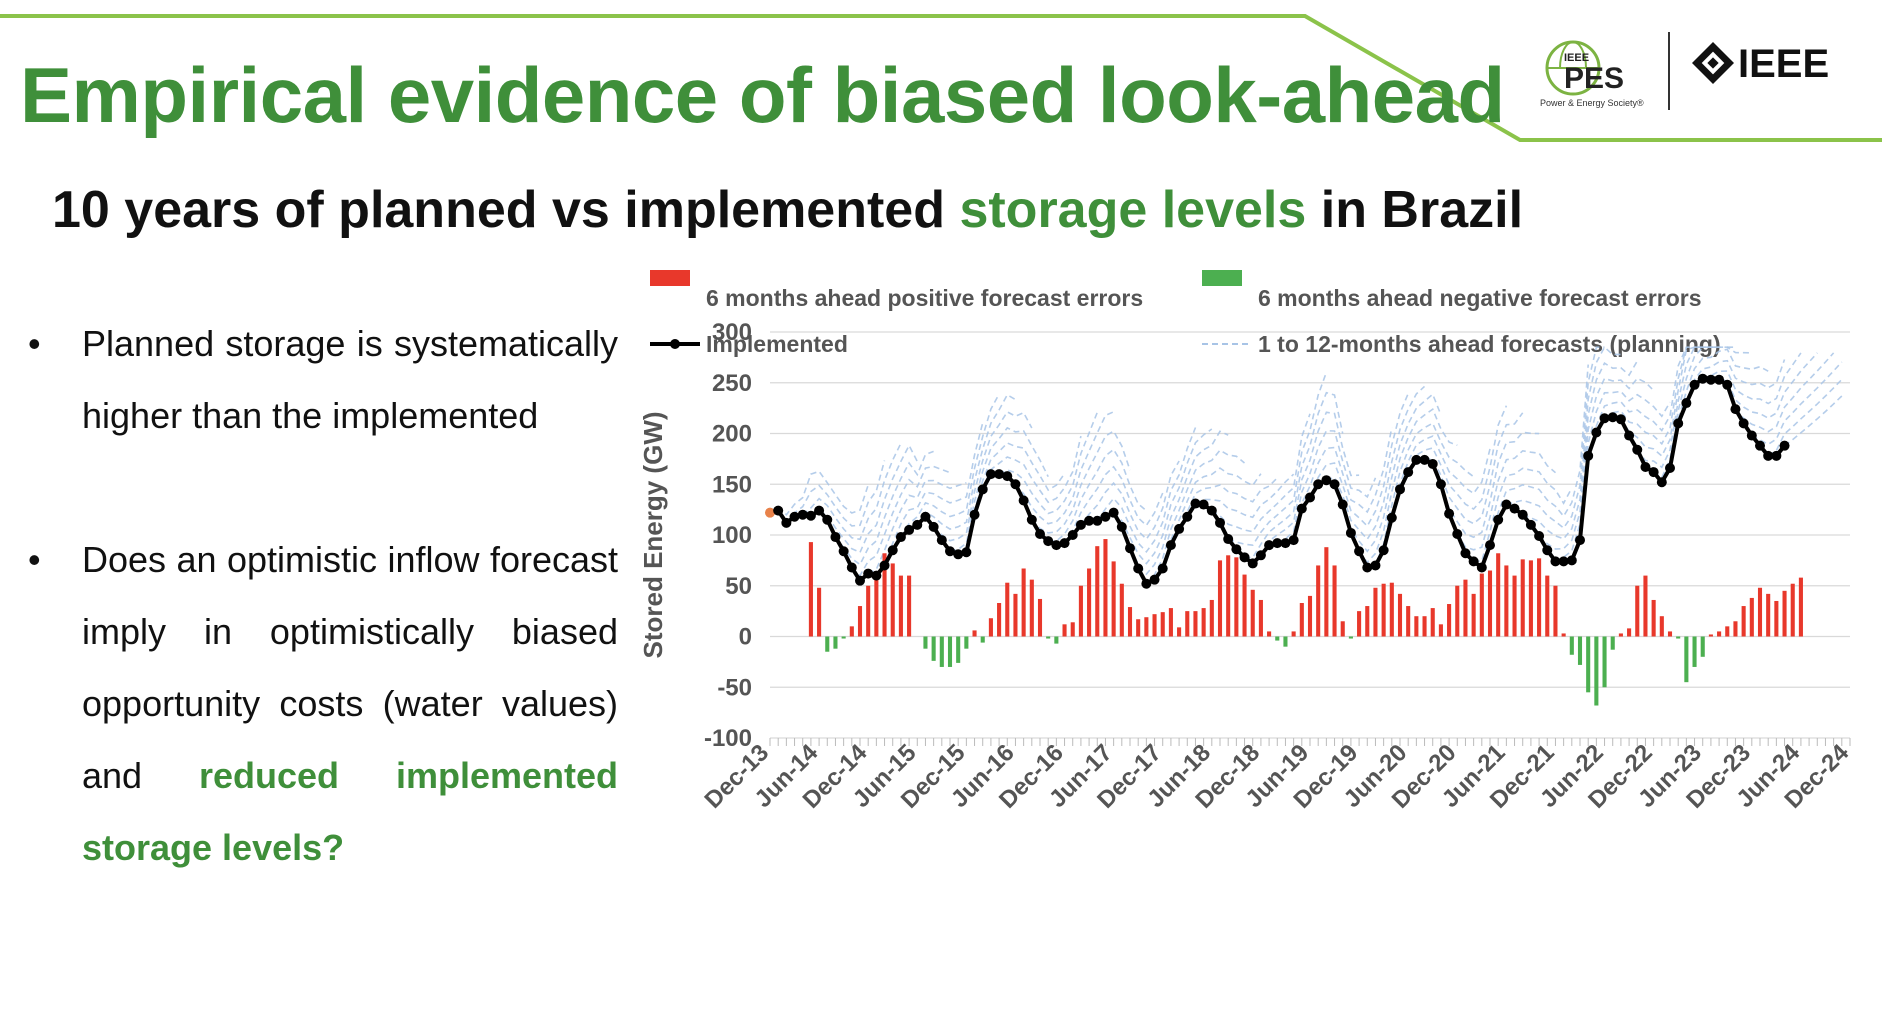 This screenshot has width=1882, height=1020. What do you see at coordinates (762, 95) in the screenshot?
I see `slide-title: Empirical evidence of biased look-ahead` at bounding box center [762, 95].